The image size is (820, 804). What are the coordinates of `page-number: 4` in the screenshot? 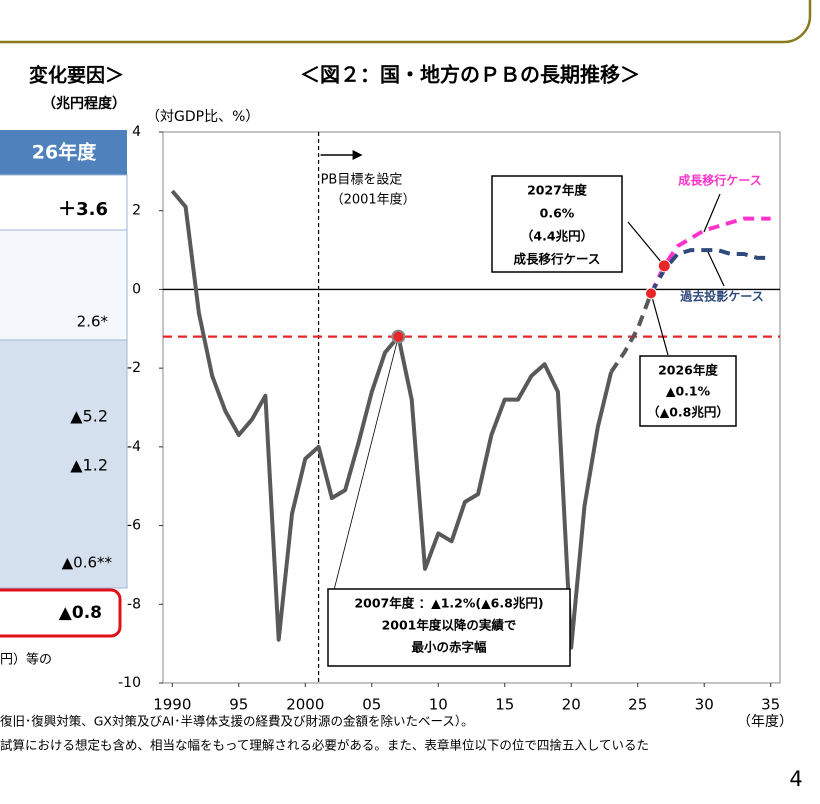 It's located at (795, 779).